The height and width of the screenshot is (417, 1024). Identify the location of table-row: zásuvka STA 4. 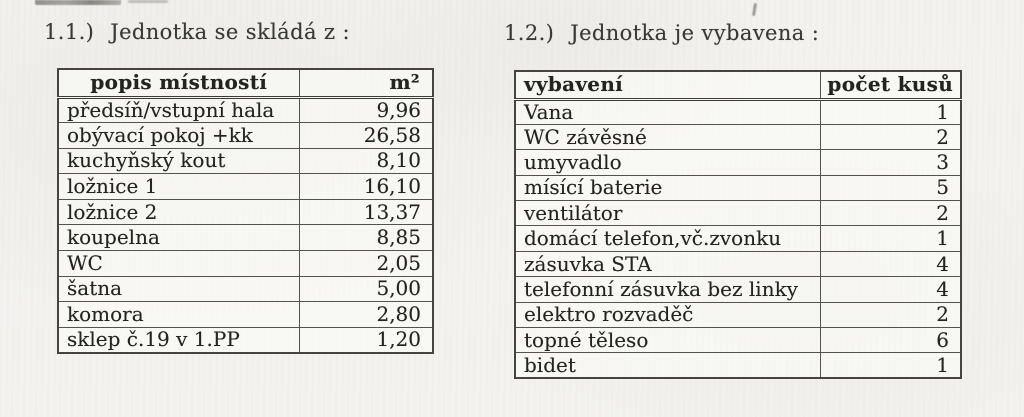
(738, 264).